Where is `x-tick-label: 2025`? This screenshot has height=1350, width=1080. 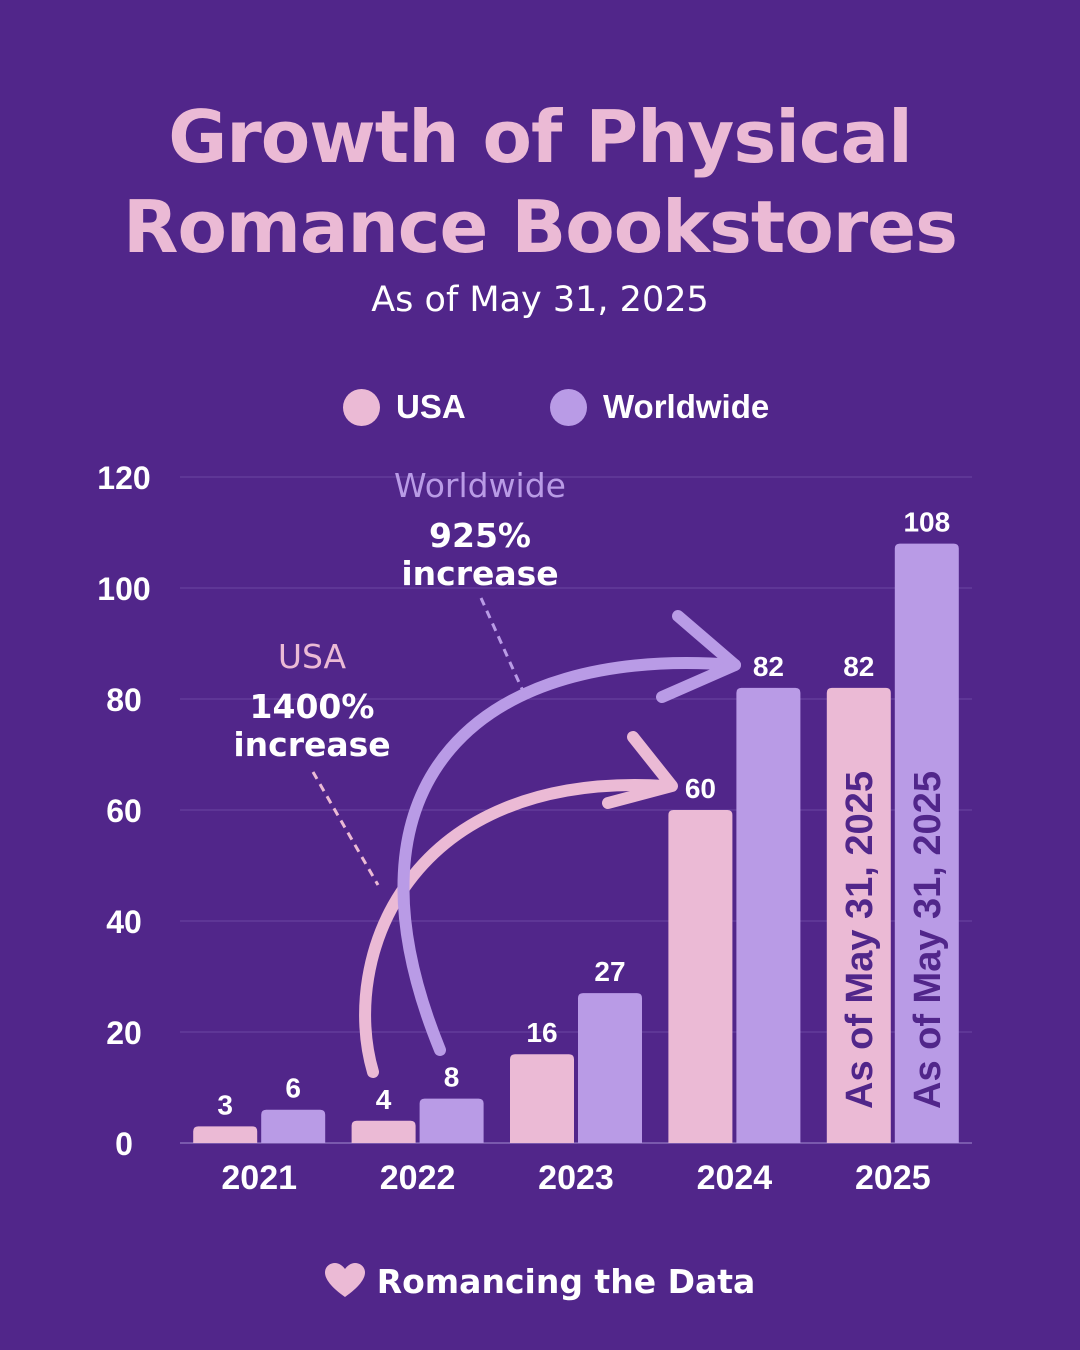
x-tick-label: 2025 is located at coordinates (893, 1178).